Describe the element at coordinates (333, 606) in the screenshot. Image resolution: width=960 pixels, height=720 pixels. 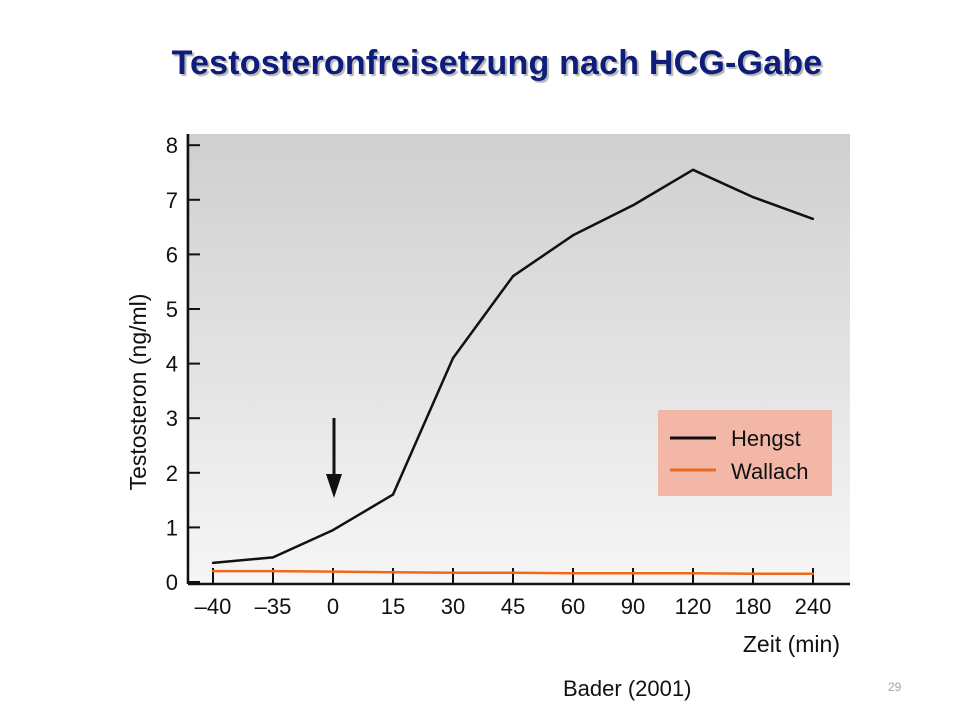
I see `x-tick-label: 0` at that location.